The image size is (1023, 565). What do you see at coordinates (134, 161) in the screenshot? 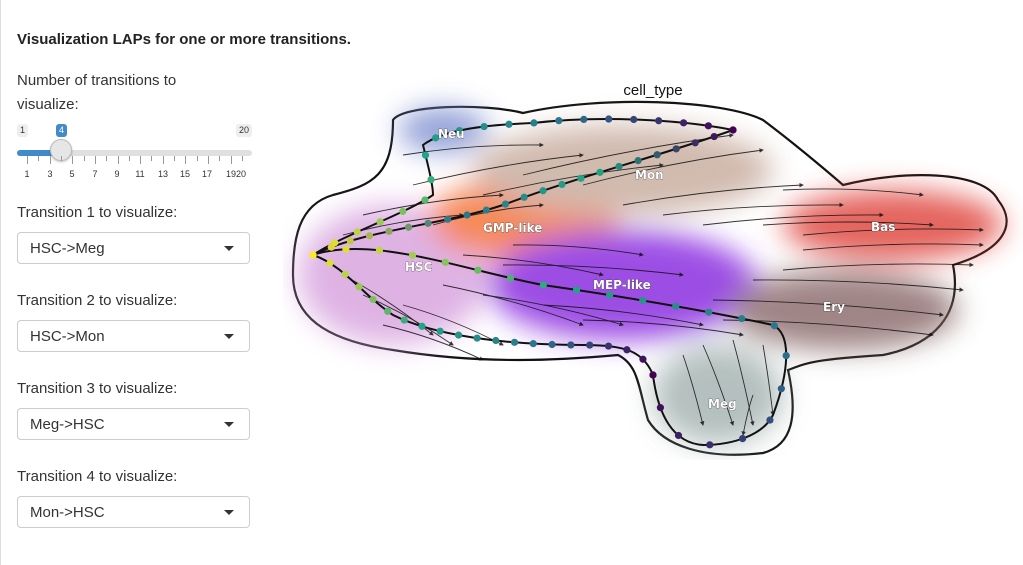
I see `slider-ticks` at bounding box center [134, 161].